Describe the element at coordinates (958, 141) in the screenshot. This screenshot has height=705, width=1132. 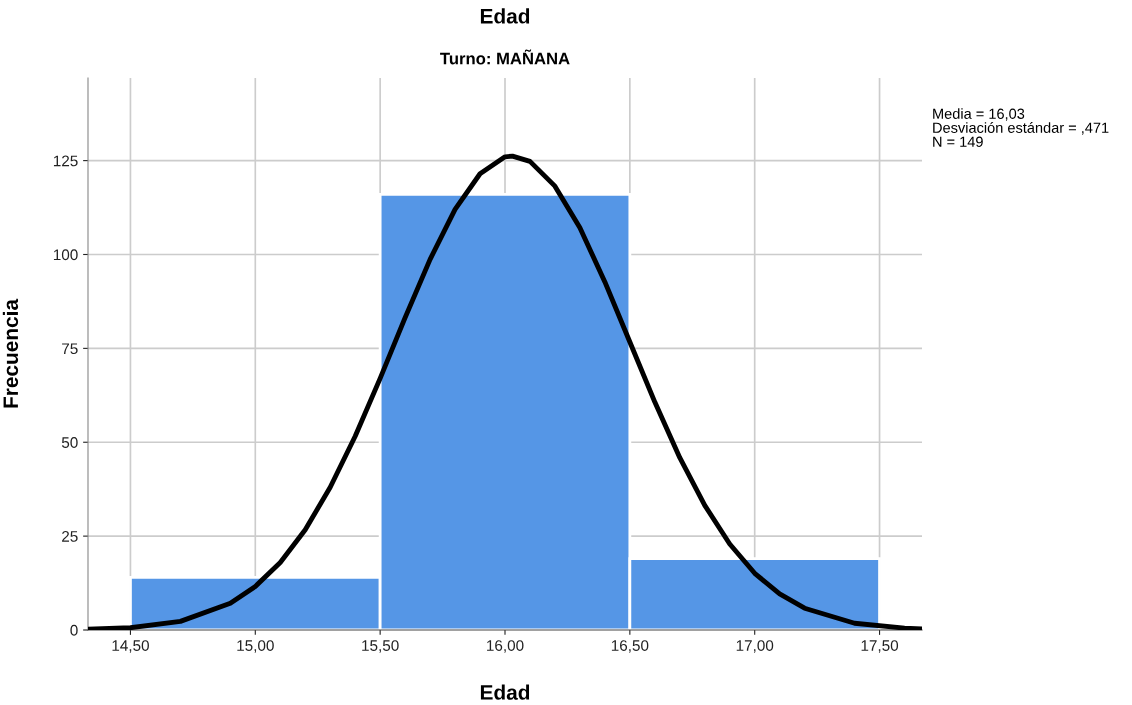
I see `text: N = 149` at that location.